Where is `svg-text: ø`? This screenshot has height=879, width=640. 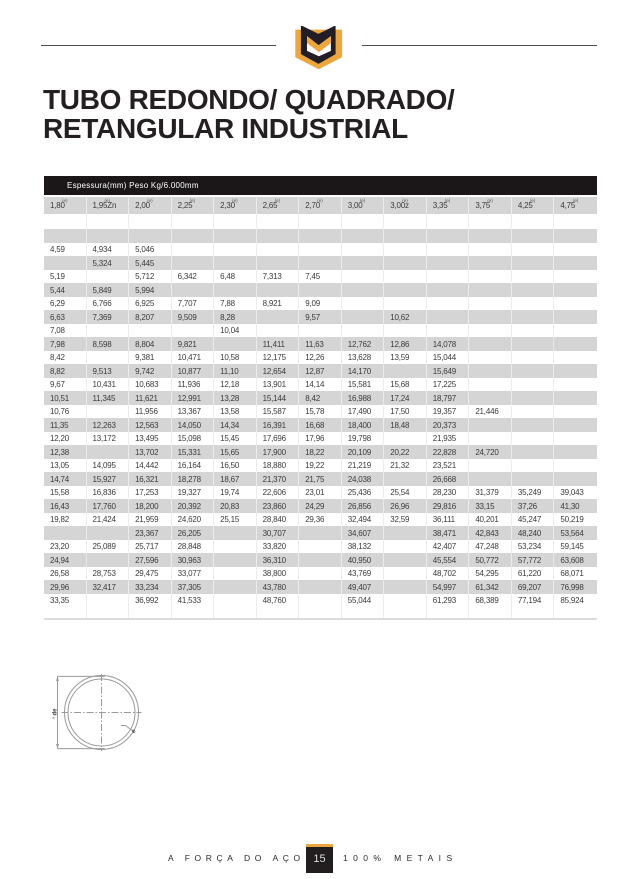
svg-text: ø is located at coordinates (53, 717).